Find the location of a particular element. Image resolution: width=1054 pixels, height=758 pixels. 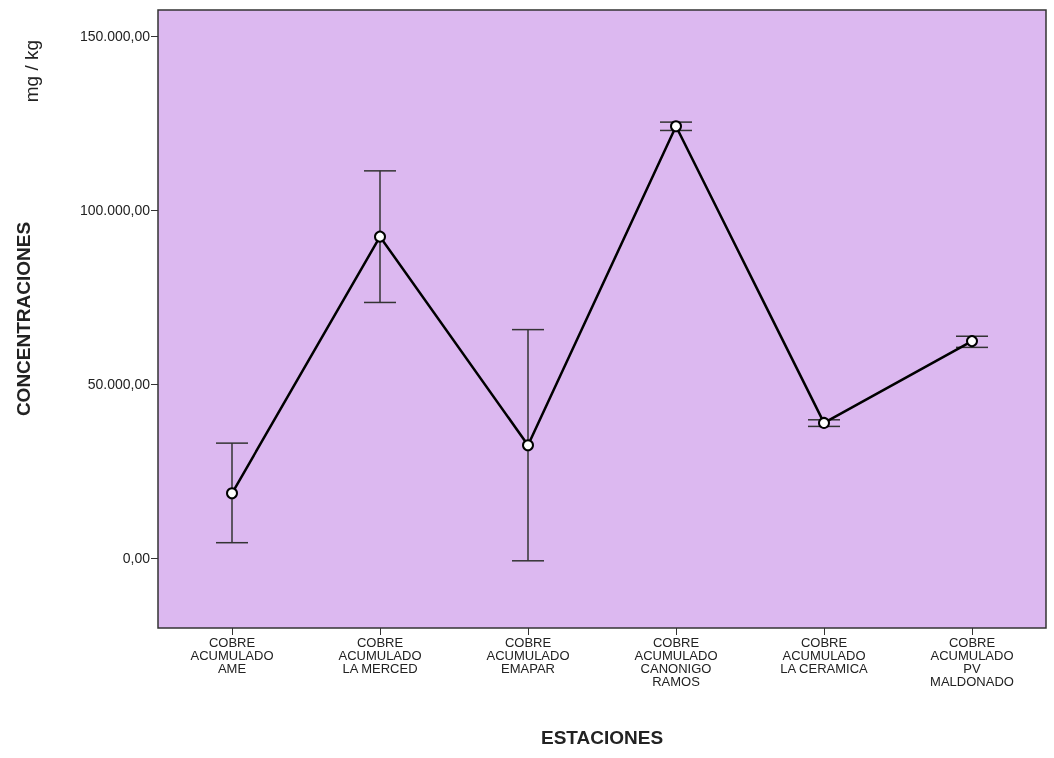

x-tick-label: COBRE ACUMULADO LA MERCED is located at coordinates (380, 655).